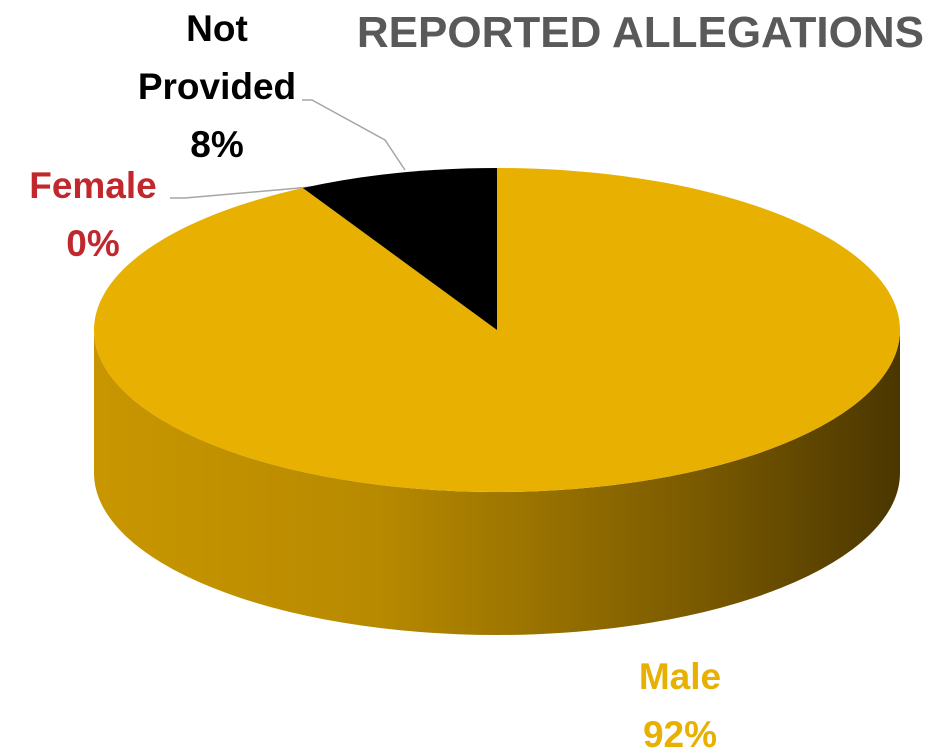  I want to click on label-value: 92%, so click(680, 733).